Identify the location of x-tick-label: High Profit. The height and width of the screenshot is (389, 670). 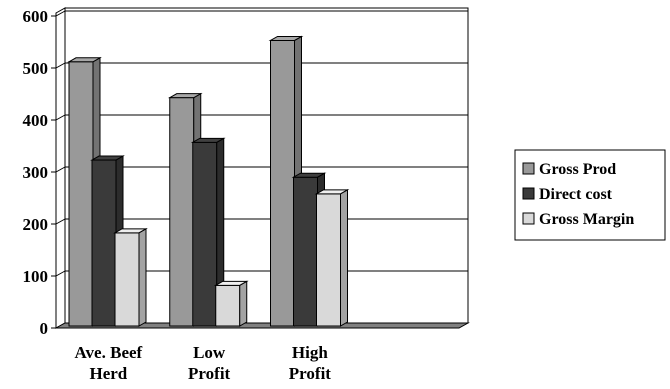
(310, 363).